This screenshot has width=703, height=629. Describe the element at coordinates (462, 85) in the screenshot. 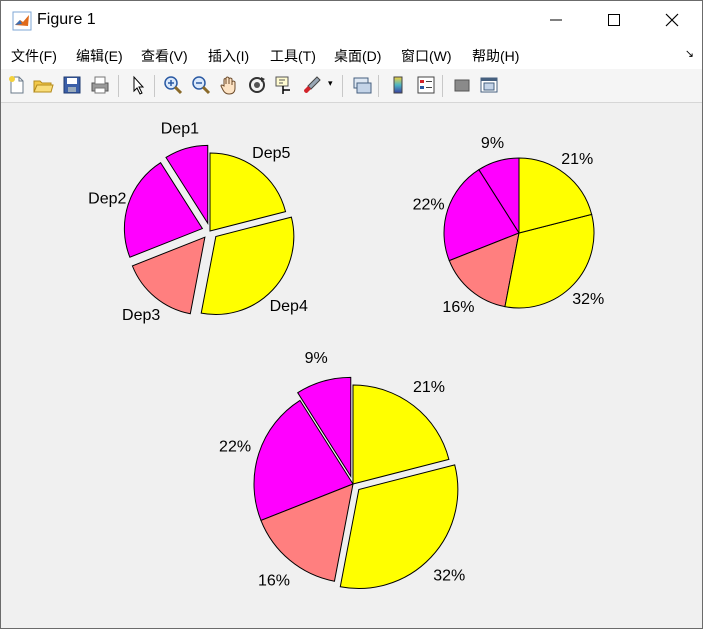

I see `hide-plot-tools-icon` at that location.